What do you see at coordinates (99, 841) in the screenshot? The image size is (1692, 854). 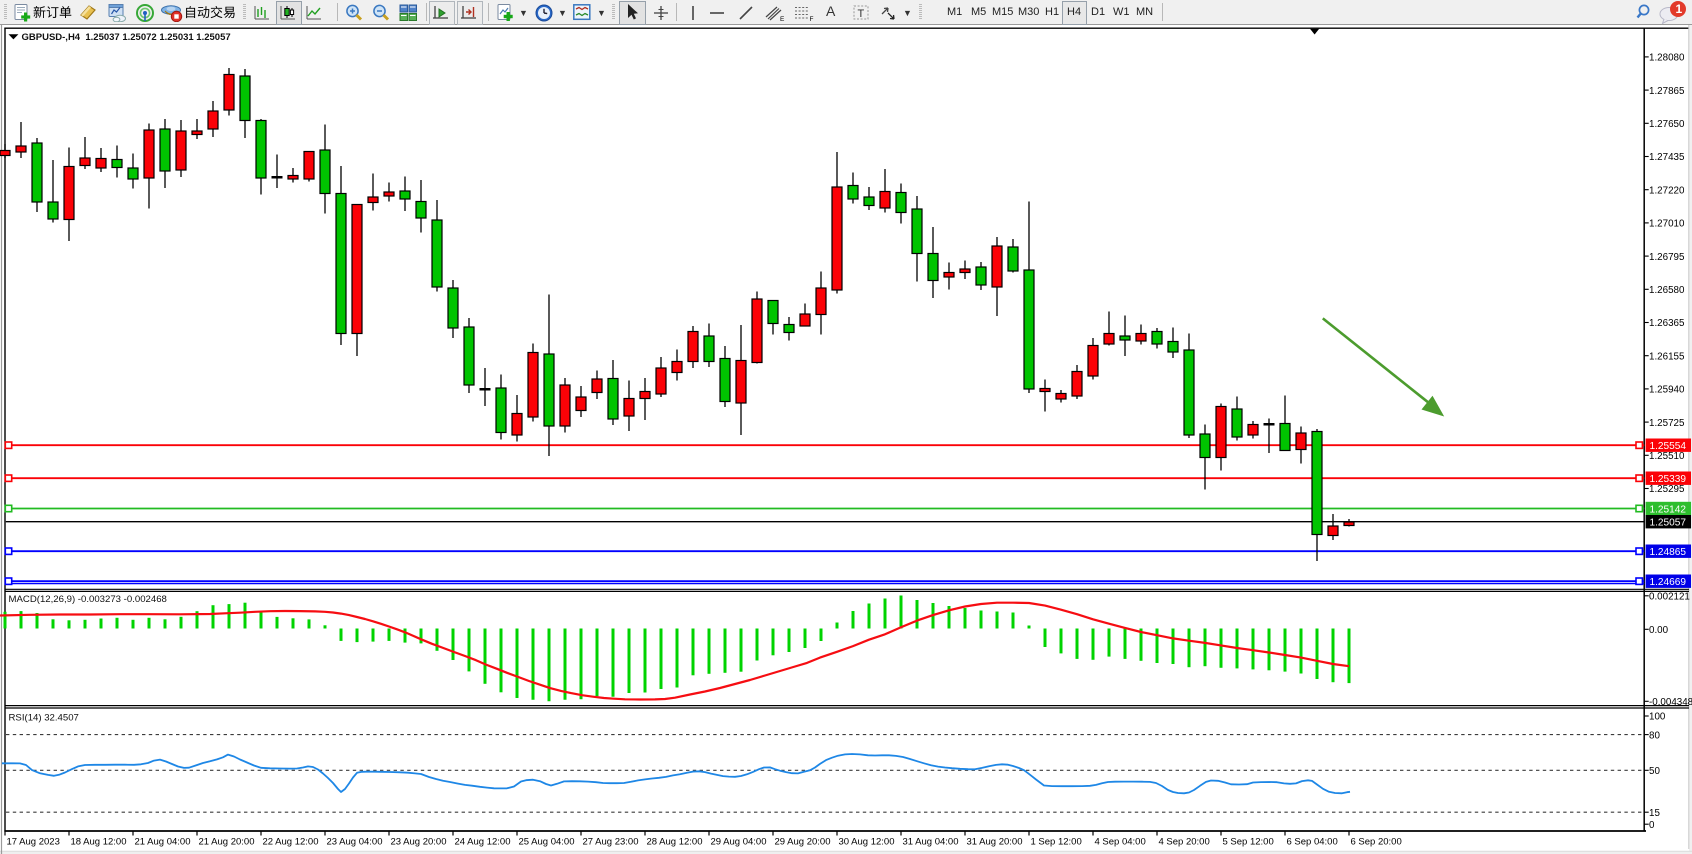 I see `svg-text: 18 Aug 12:00` at bounding box center [99, 841].